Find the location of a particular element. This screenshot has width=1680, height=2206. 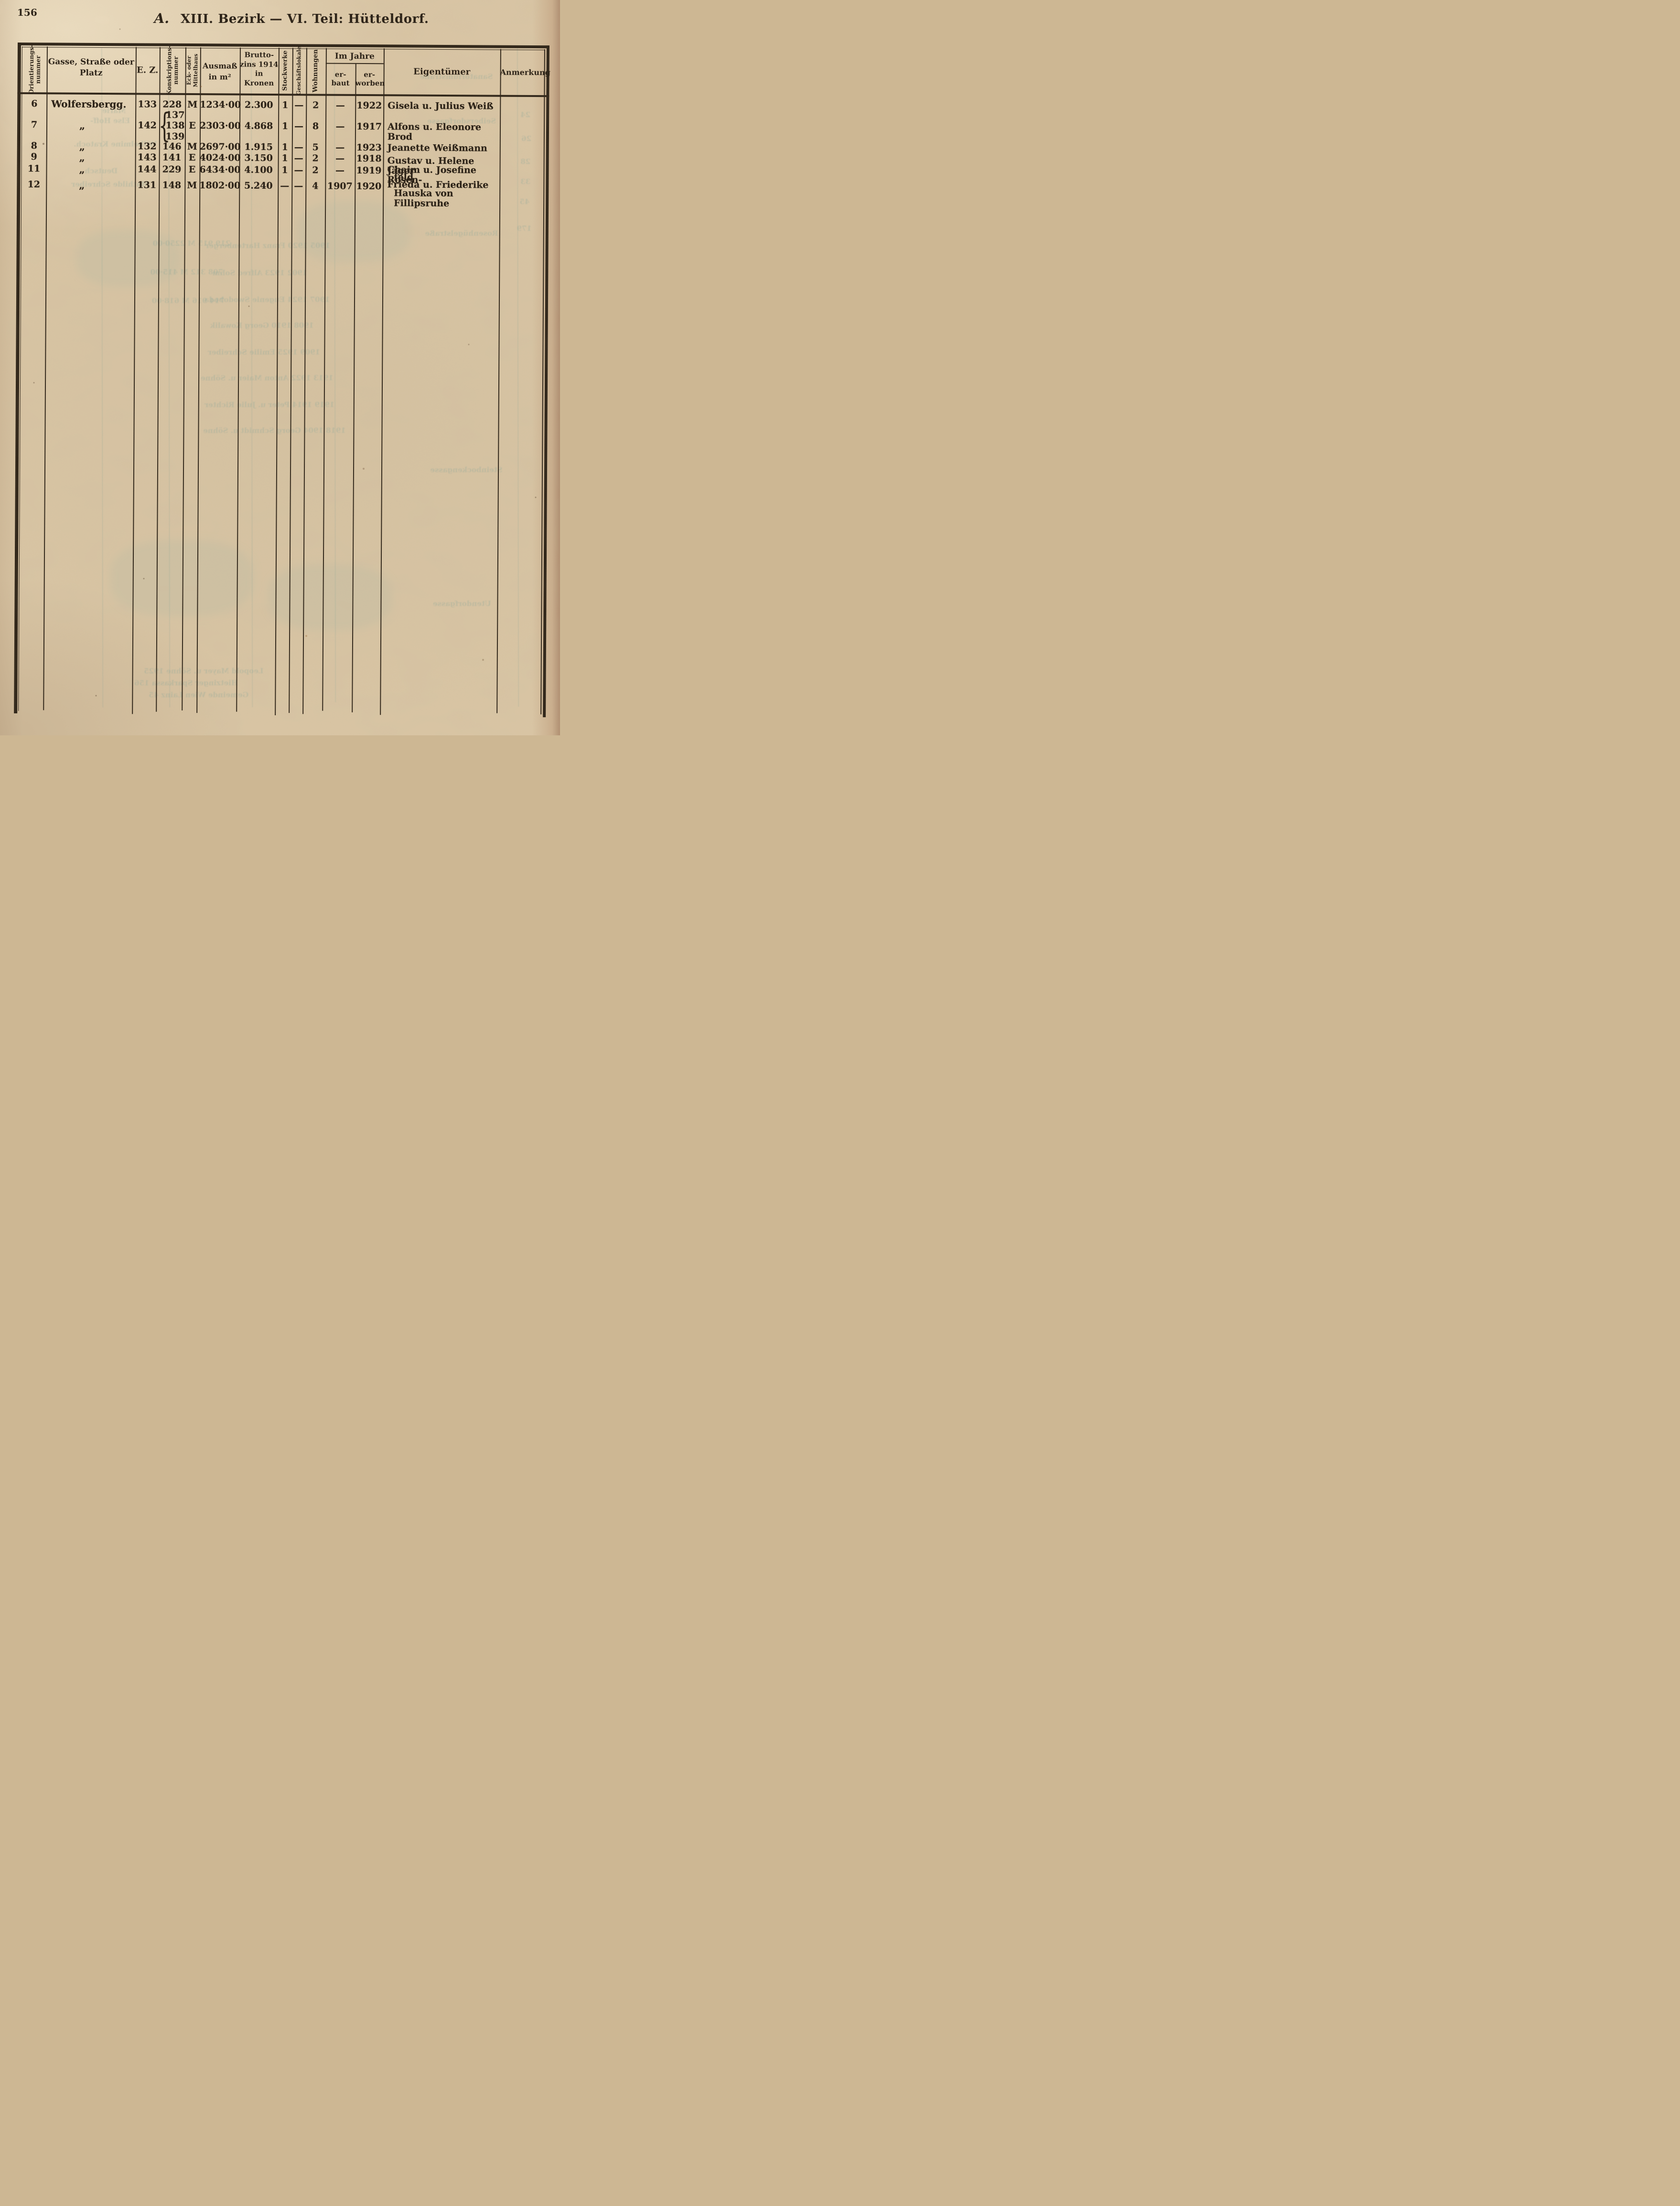

cell-konskriptionsnummer: 138 is located at coordinates (175, 125).